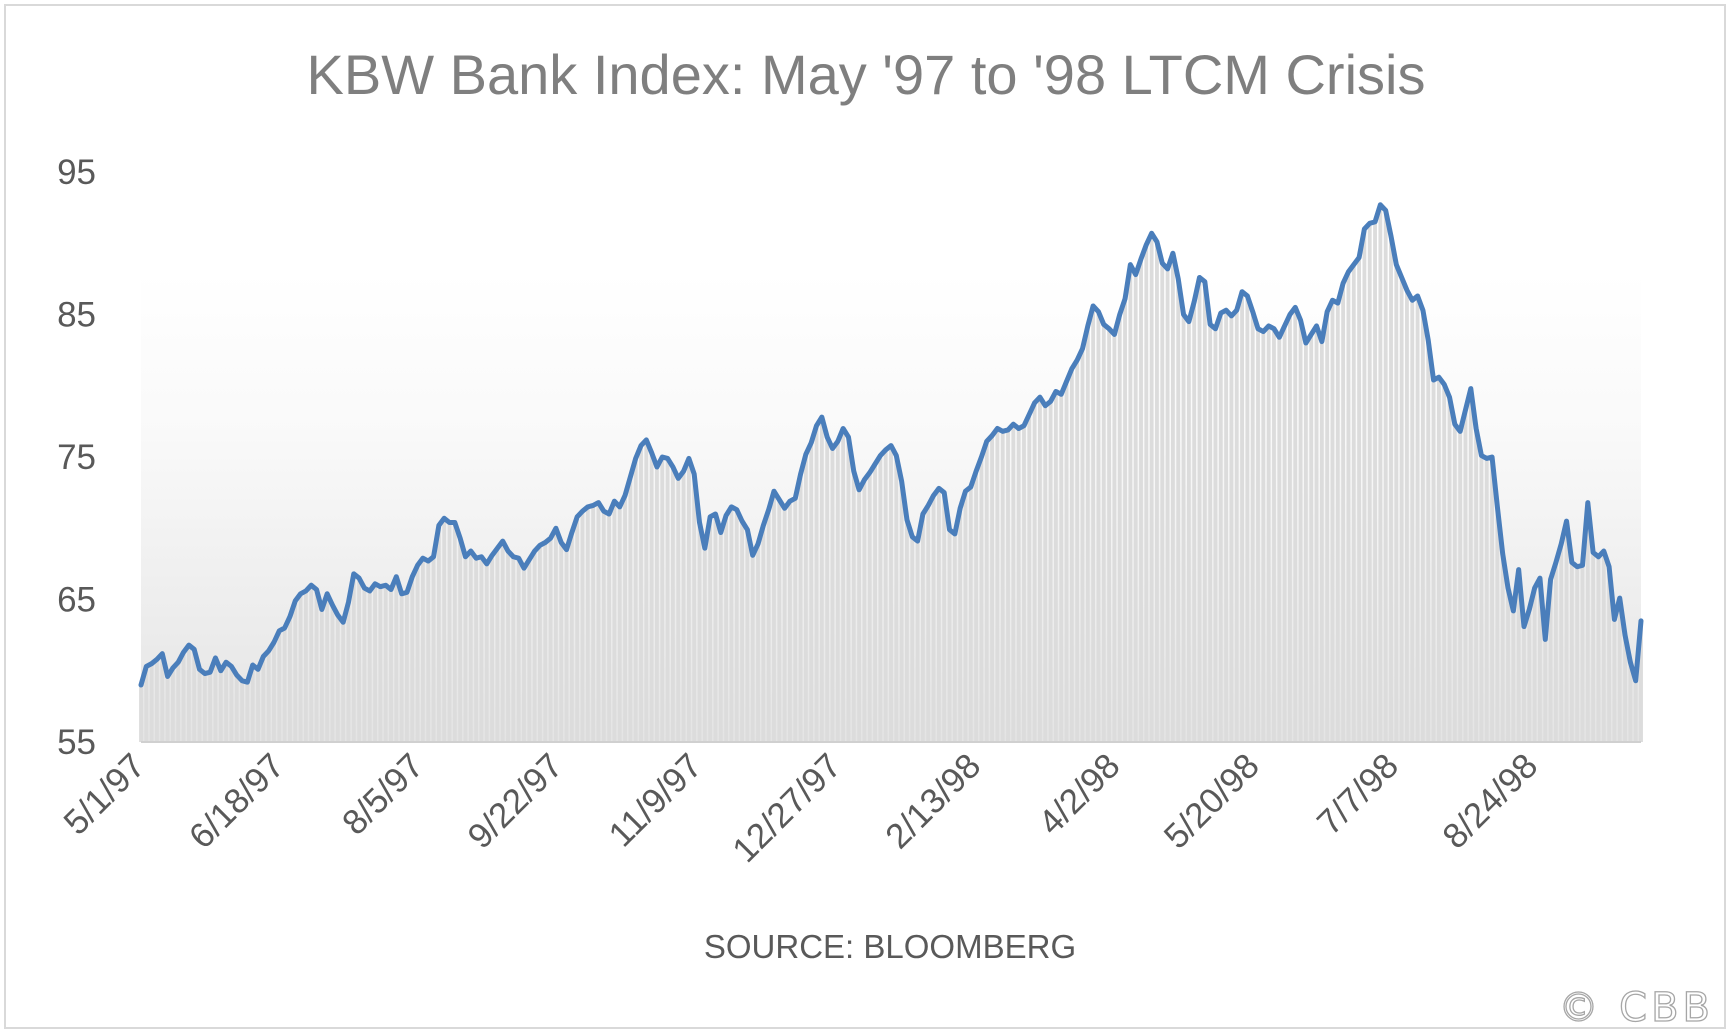  I want to click on y-tick-label: 85, so click(76, 315).